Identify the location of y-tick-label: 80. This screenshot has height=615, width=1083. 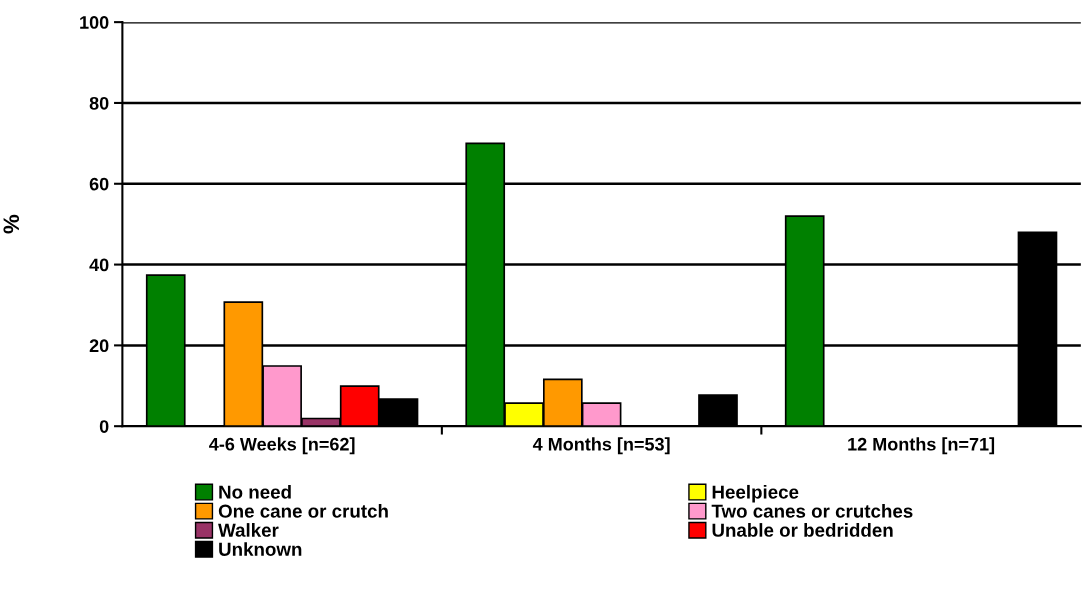
(99, 103).